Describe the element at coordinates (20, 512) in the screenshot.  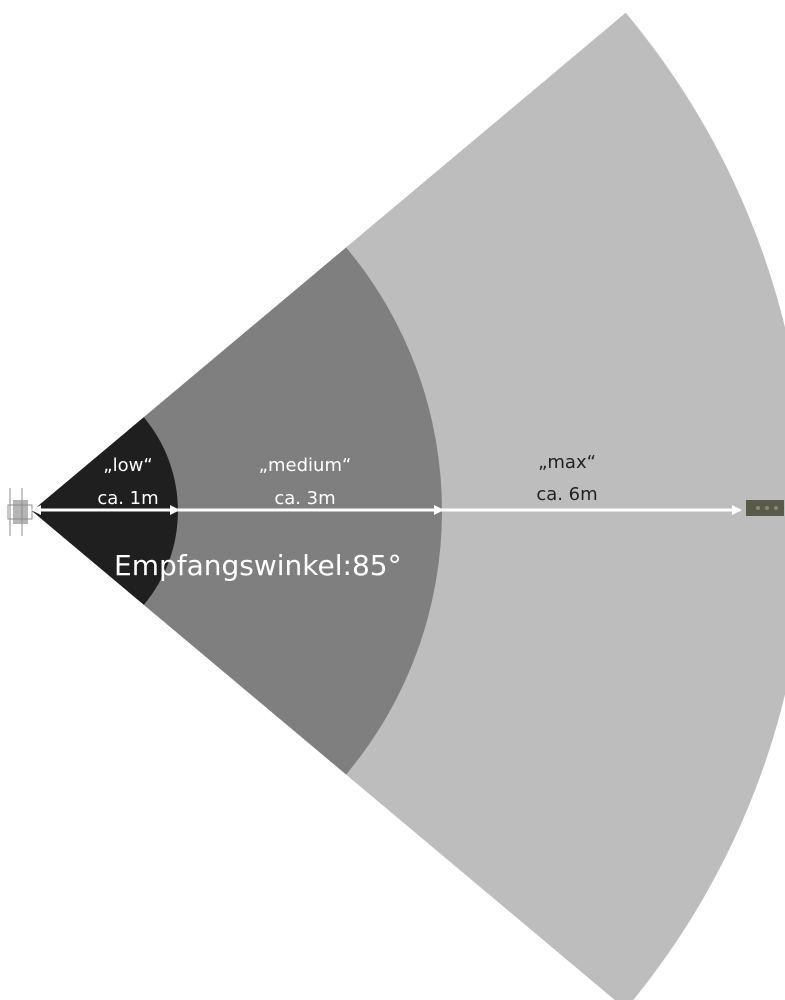
I see `ir-sender-device-icon` at that location.